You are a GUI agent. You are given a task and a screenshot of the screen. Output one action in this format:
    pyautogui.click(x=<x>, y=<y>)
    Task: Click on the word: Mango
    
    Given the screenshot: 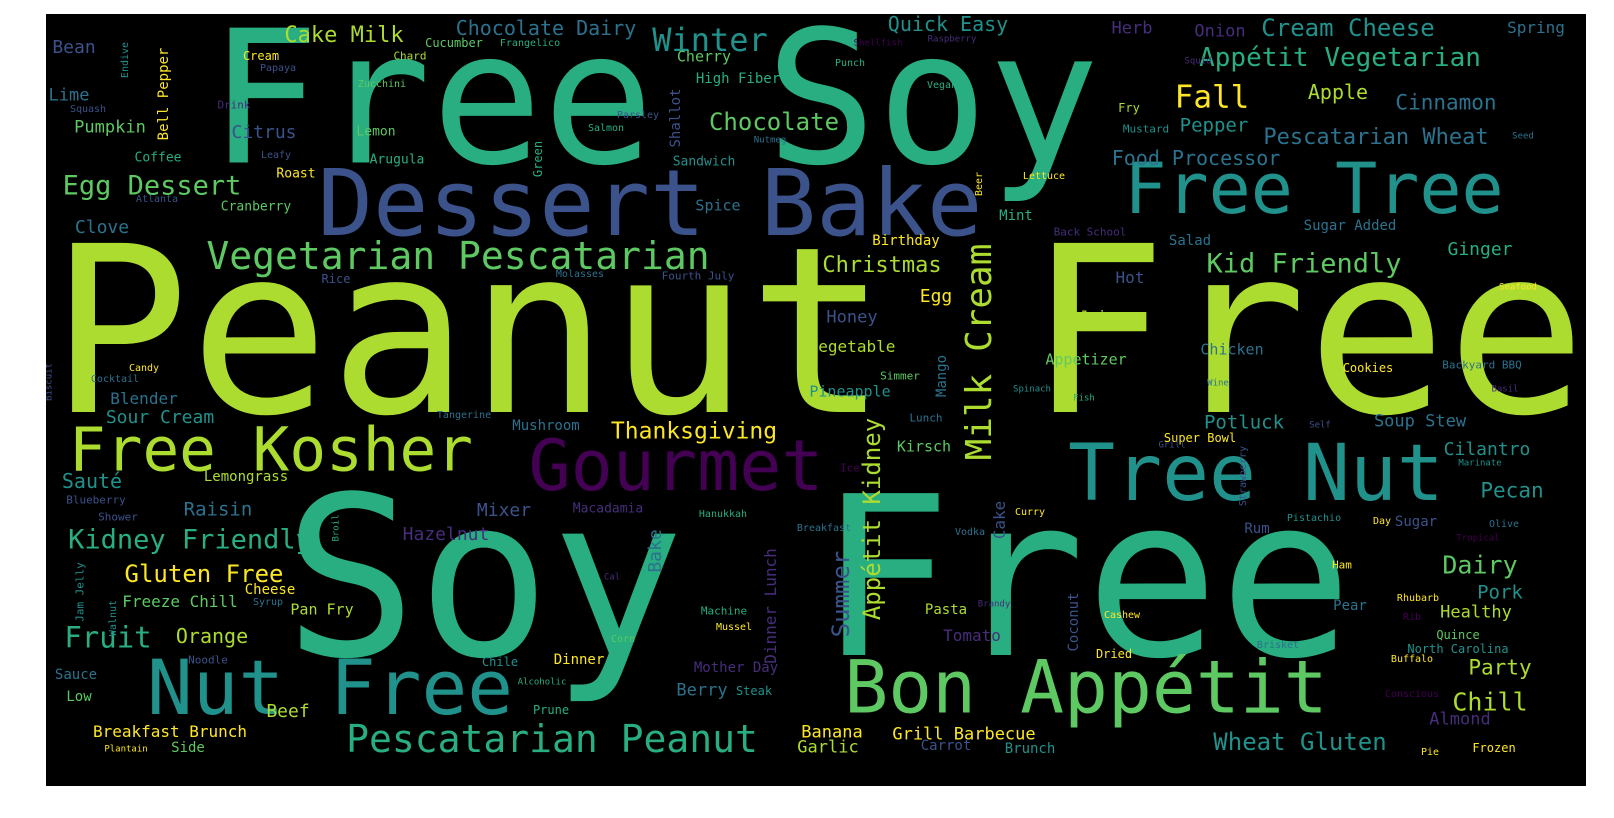 What is the action you would take?
    pyautogui.click(x=942, y=376)
    